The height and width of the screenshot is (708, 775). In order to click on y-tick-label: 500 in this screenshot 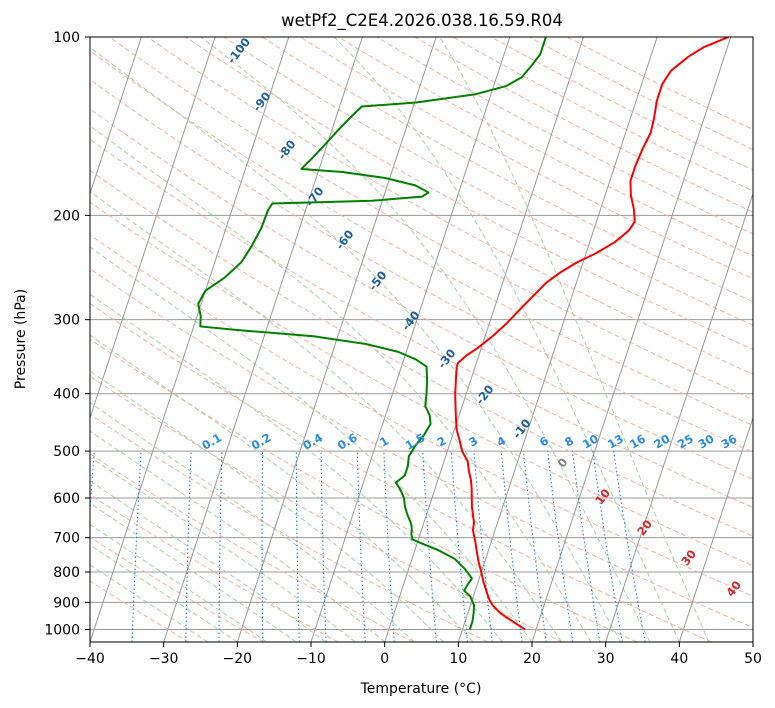, I will do `click(66, 452)`.